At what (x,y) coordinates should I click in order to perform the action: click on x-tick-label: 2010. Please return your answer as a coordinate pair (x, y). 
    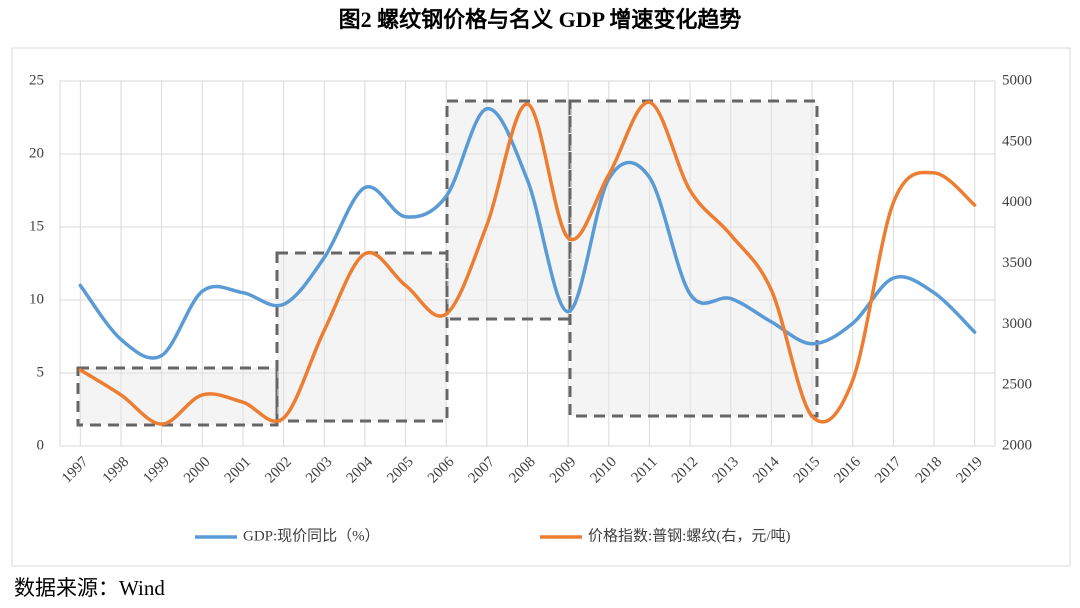
    Looking at the image, I should click on (604, 470).